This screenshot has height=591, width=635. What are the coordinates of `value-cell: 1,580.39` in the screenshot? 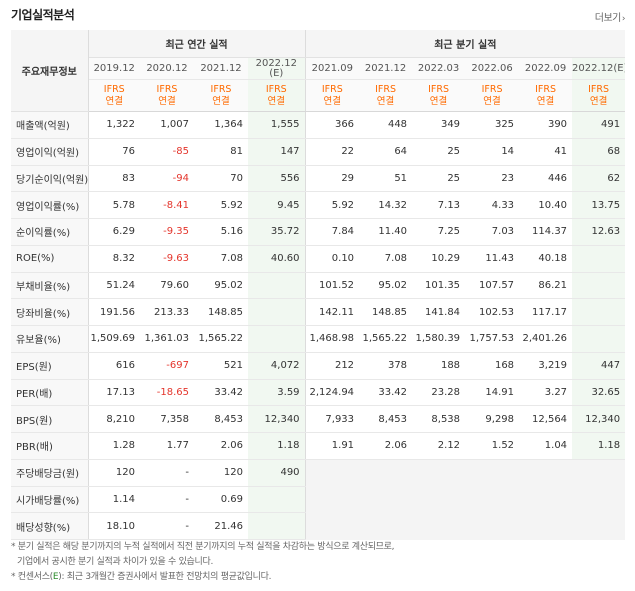 It's located at (439, 339).